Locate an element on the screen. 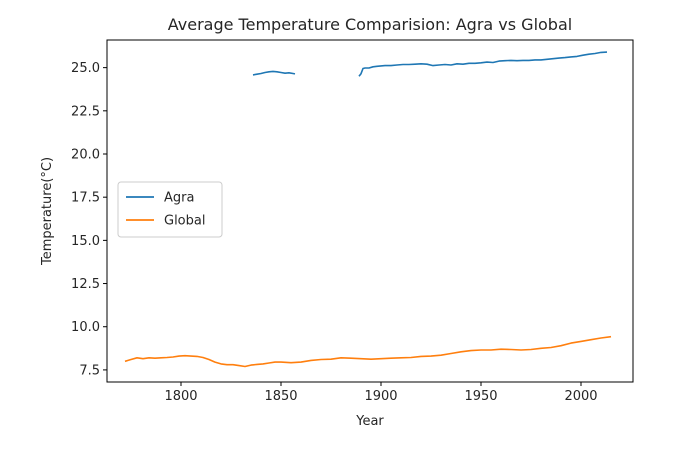 The width and height of the screenshot is (693, 455). y-axis-label: Temperature(°C) is located at coordinates (47, 211).